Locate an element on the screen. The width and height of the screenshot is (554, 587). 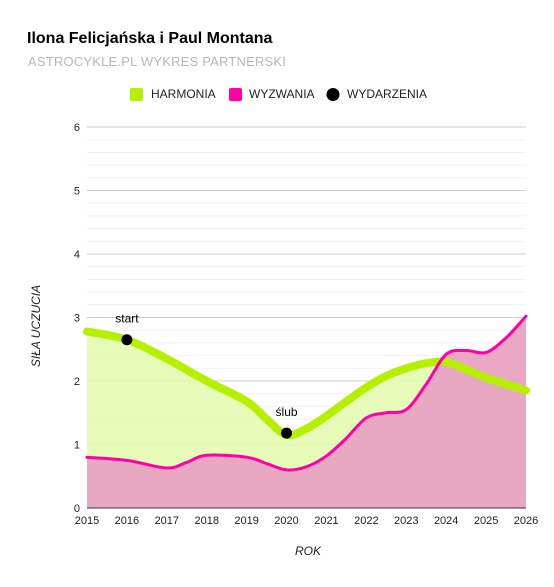
legend-item-harmonia: HARMONIA is located at coordinates (173, 94).